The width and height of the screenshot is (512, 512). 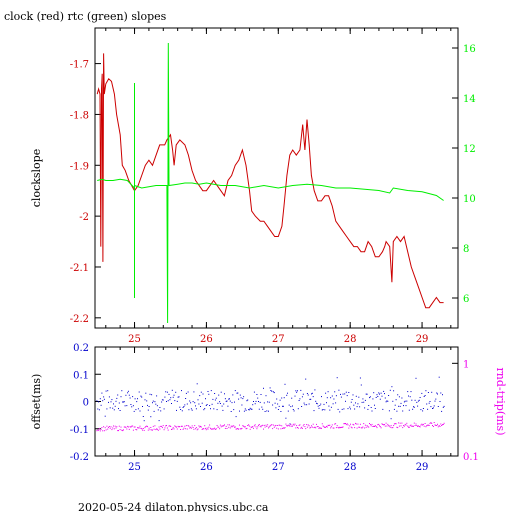 I want to click on x-tick-label: 26, so click(x=206, y=467).